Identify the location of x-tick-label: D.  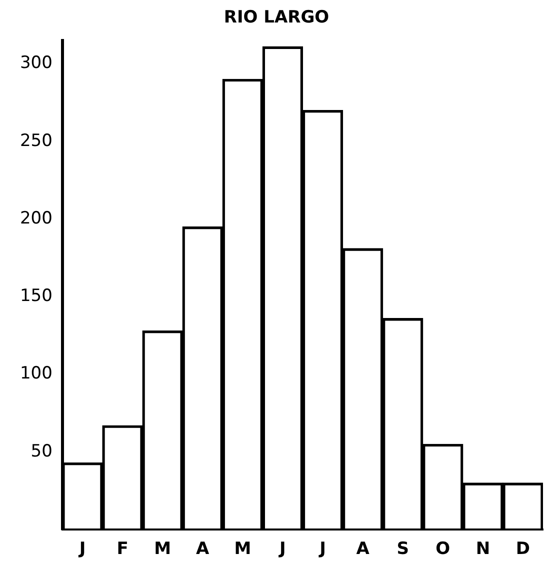
(523, 549).